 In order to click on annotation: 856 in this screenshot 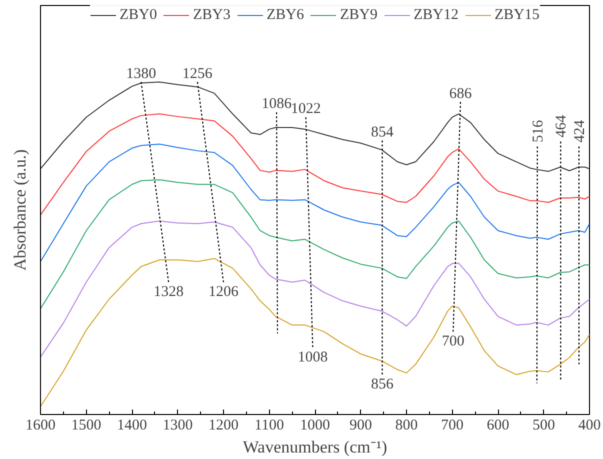, I will do `click(382, 384)`.